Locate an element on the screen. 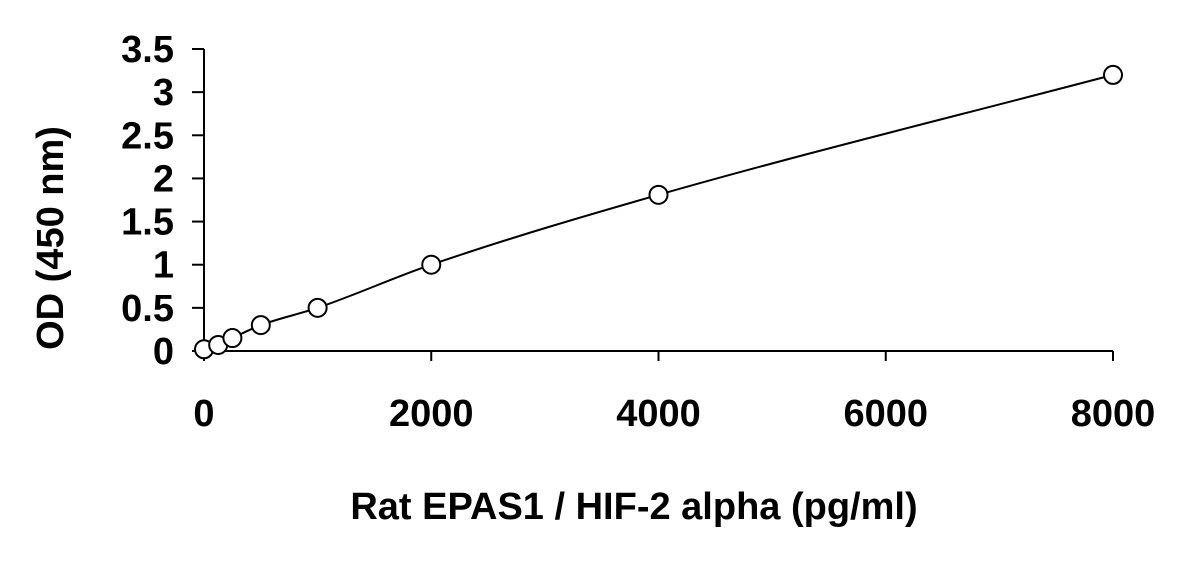 The image size is (1187, 562). y-tick-label: 0.5 is located at coordinates (147, 309).